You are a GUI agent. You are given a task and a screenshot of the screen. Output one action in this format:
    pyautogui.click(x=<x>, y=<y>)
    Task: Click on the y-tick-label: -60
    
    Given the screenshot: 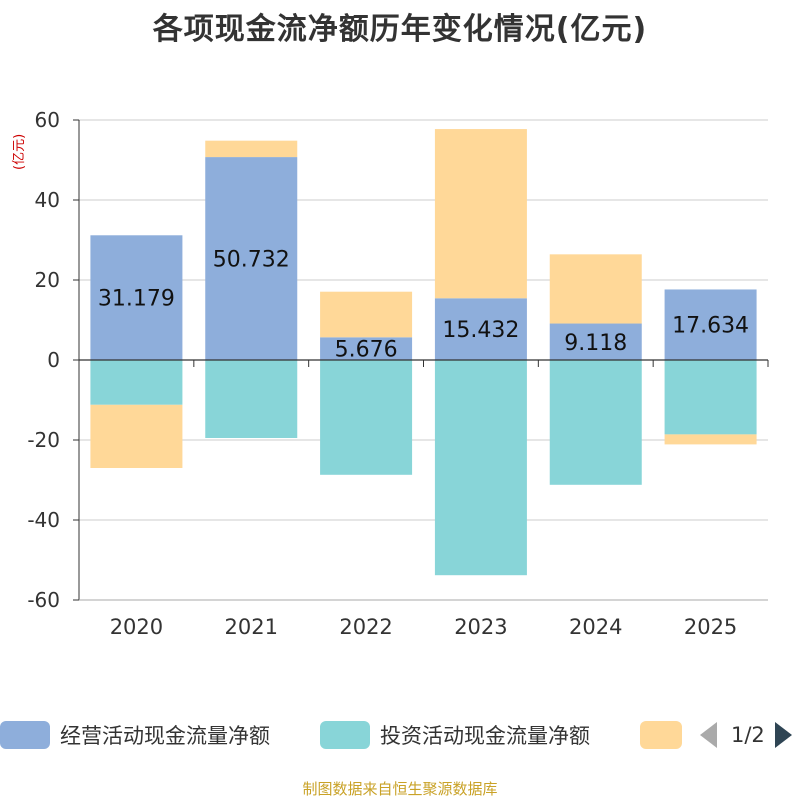 What is the action you would take?
    pyautogui.click(x=43, y=600)
    